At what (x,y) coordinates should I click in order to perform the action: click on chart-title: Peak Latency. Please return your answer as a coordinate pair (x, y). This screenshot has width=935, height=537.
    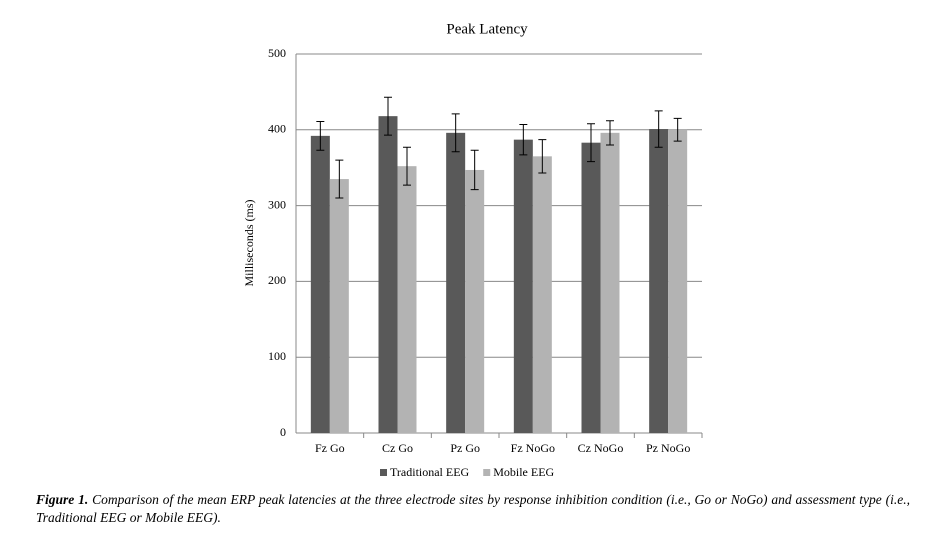
    Looking at the image, I should click on (487, 29).